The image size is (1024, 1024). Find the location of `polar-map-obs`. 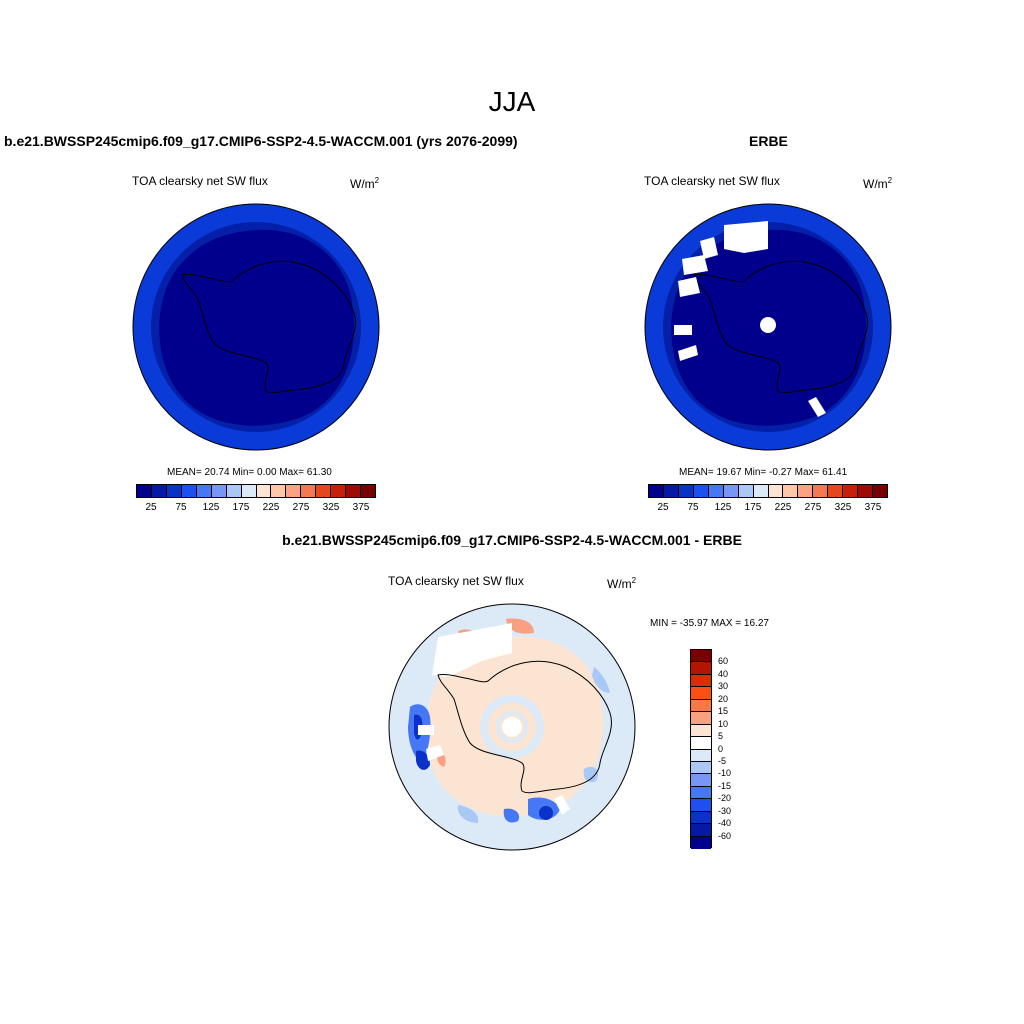

polar-map-obs is located at coordinates (768, 327).